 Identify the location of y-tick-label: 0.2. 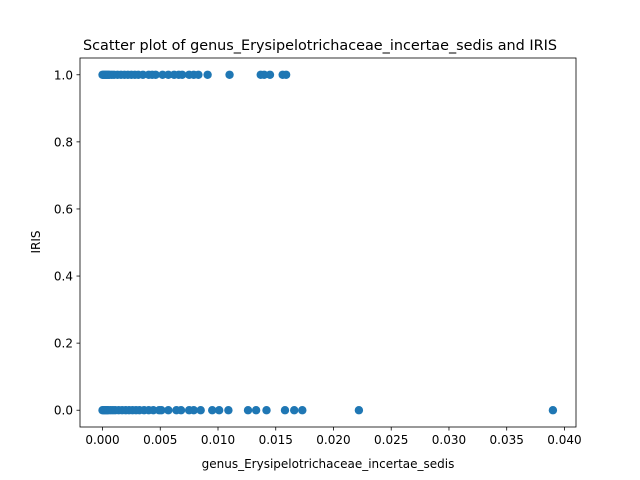
(63, 344).